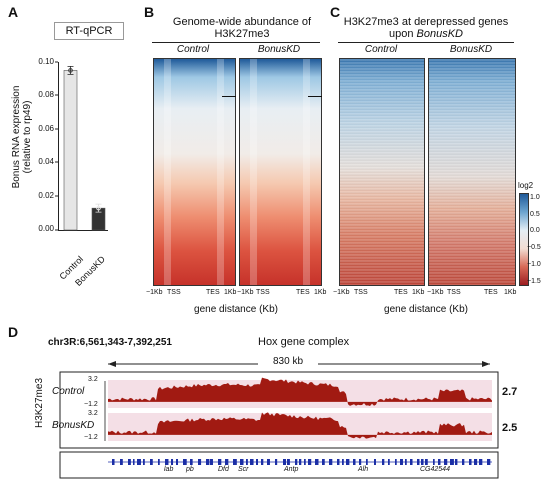  I want to click on panel-c-col-kd: BonusKD, so click(471, 49).